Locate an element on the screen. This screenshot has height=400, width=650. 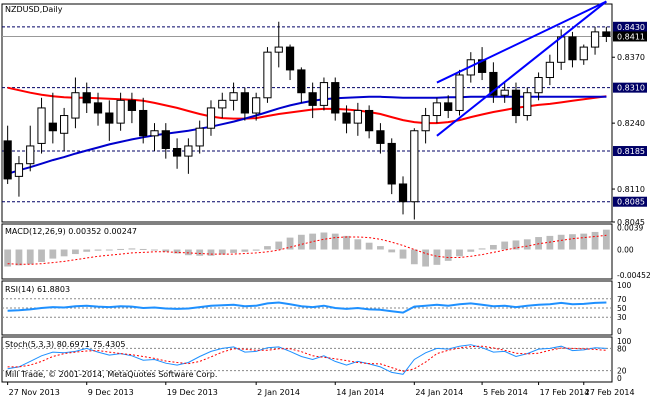
price-tick-label-3: 0.8045 is located at coordinates (631, 222).